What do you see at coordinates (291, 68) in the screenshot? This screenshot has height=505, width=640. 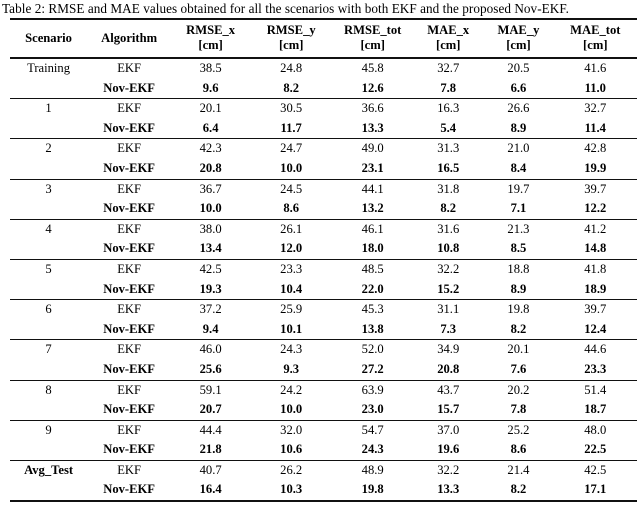 I see `value-cell: 24.8` at bounding box center [291, 68].